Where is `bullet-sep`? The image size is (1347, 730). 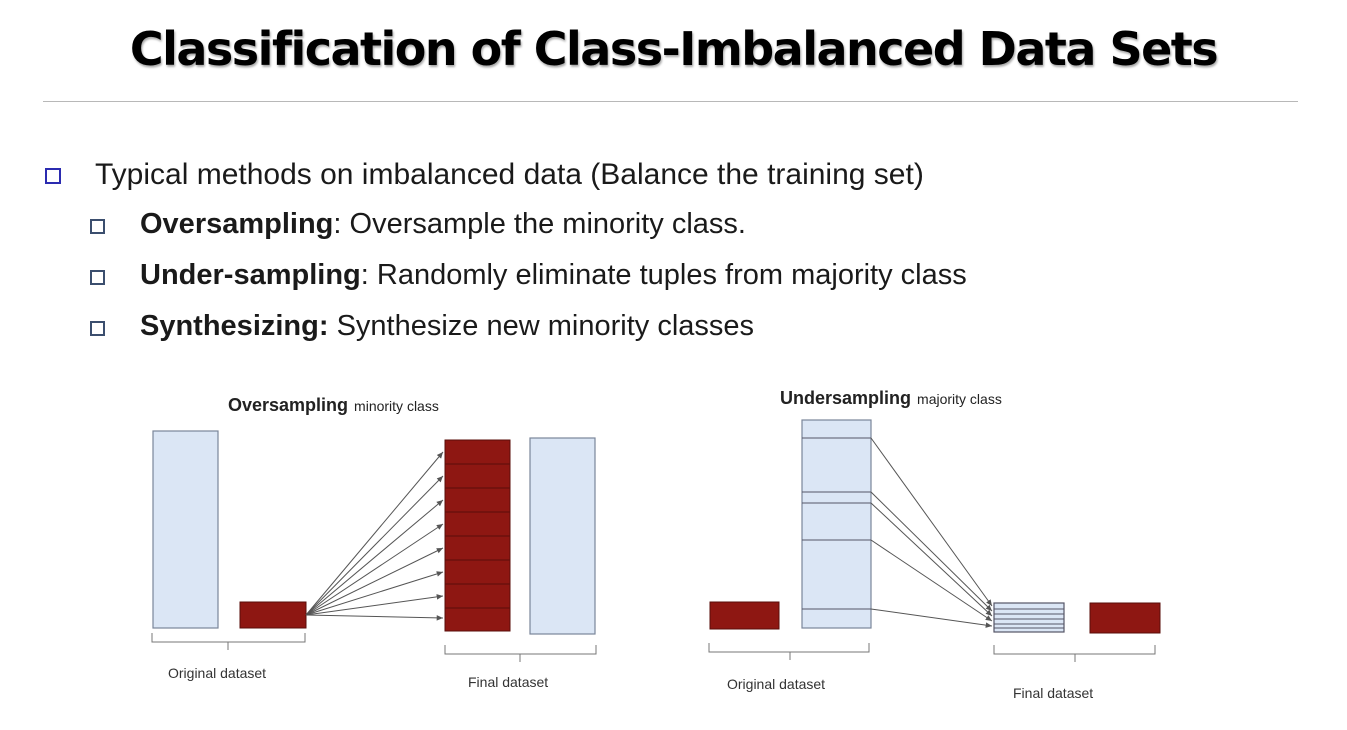
bullet-sep is located at coordinates (333, 326).